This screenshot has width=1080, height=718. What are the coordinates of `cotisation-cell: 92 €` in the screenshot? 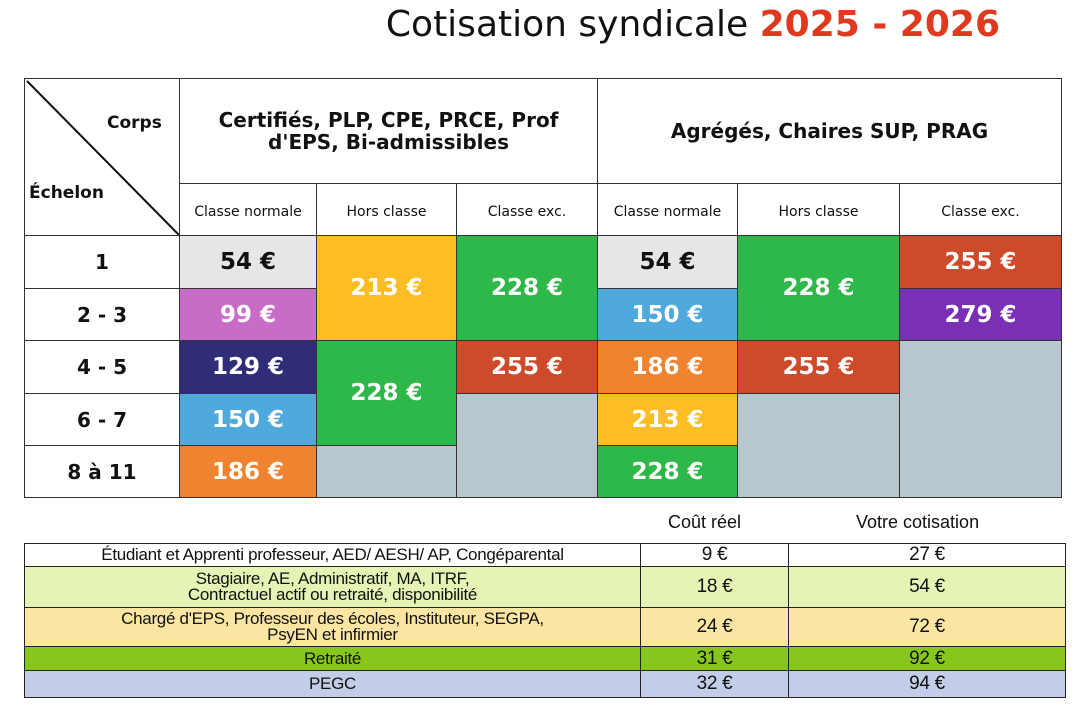 It's located at (927, 658).